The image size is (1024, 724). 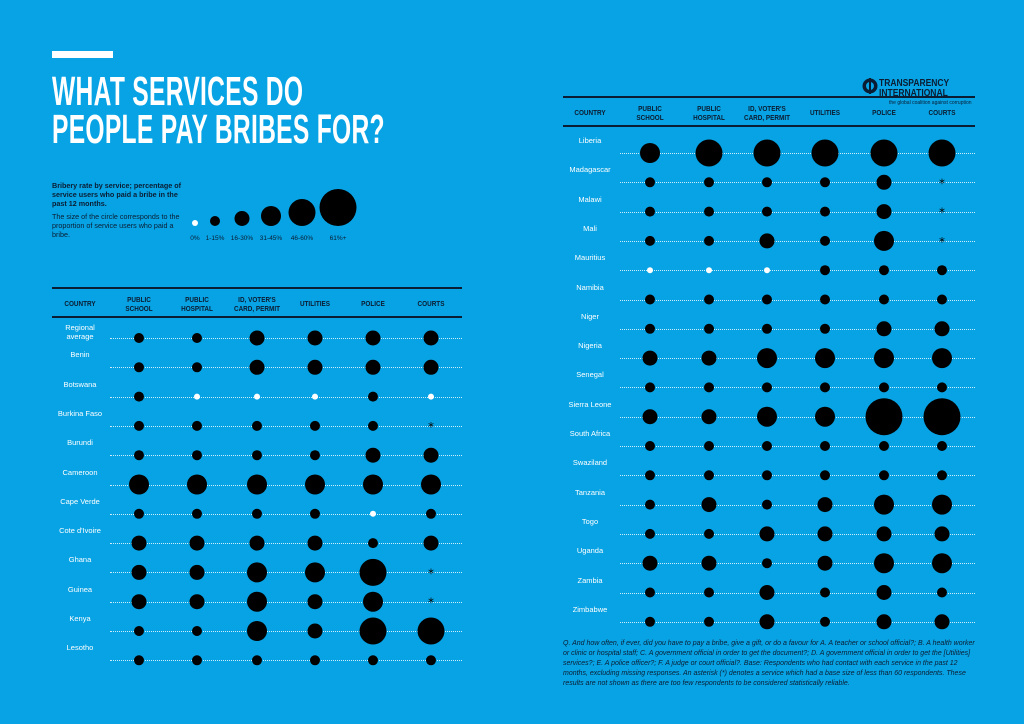 What do you see at coordinates (590, 346) in the screenshot?
I see `country-label: Nigeria` at bounding box center [590, 346].